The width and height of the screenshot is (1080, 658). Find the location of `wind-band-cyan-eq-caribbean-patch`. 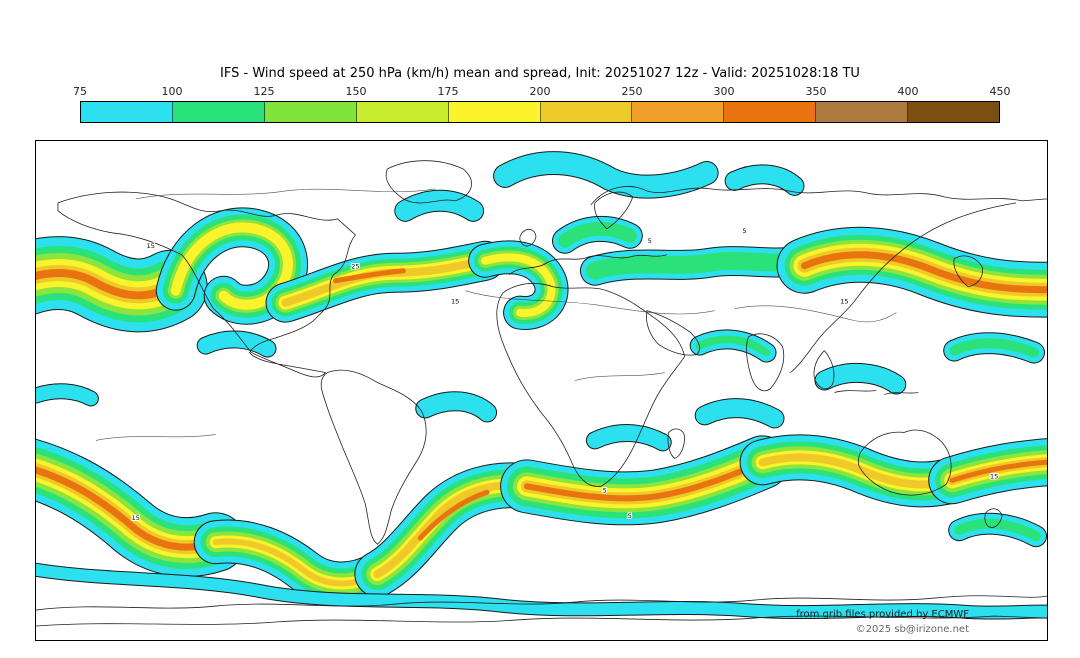

wind-band-cyan-eq-caribbean-patch is located at coordinates (236, 344).